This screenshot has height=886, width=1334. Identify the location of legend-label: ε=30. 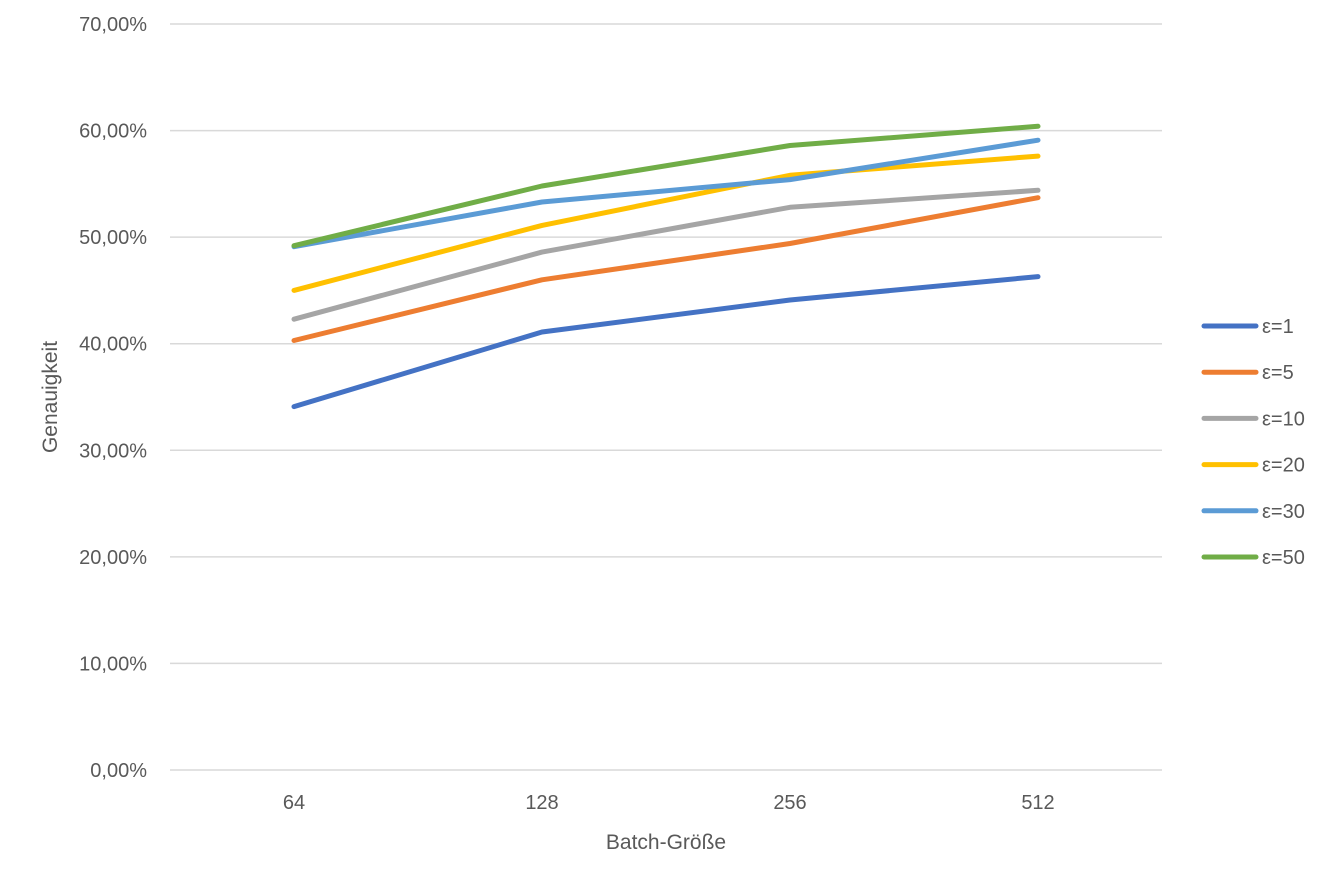
(1283, 512).